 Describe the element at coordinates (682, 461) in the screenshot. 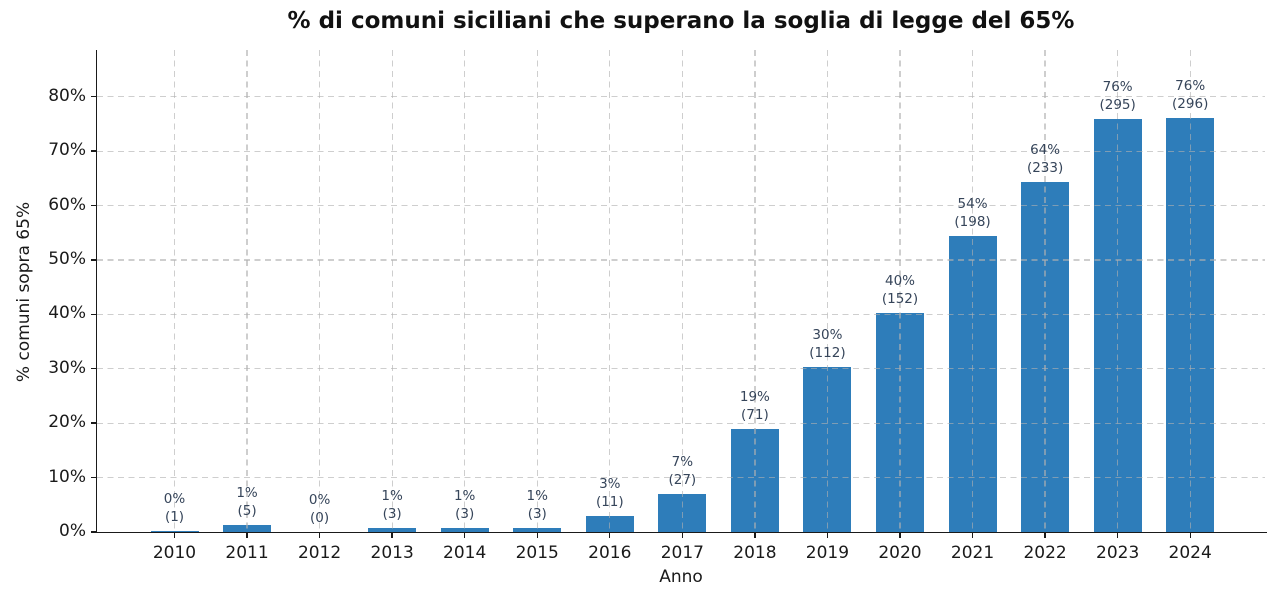

I see `bar-value-percent: 7%` at that location.